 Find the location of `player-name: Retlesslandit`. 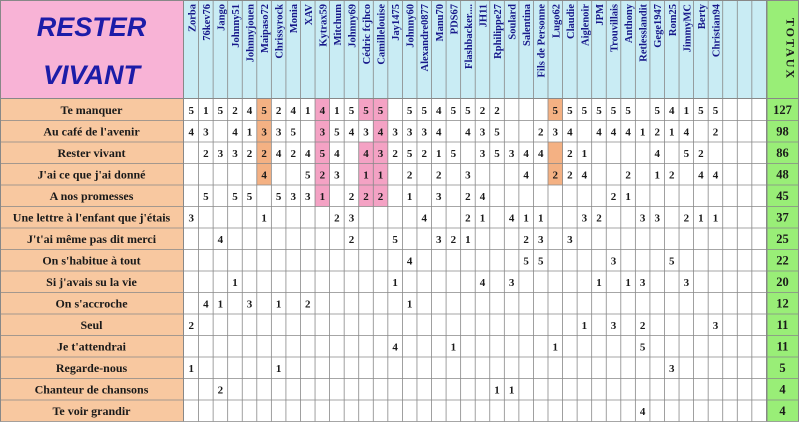

player-name: Retlesslandit is located at coordinates (644, 32).